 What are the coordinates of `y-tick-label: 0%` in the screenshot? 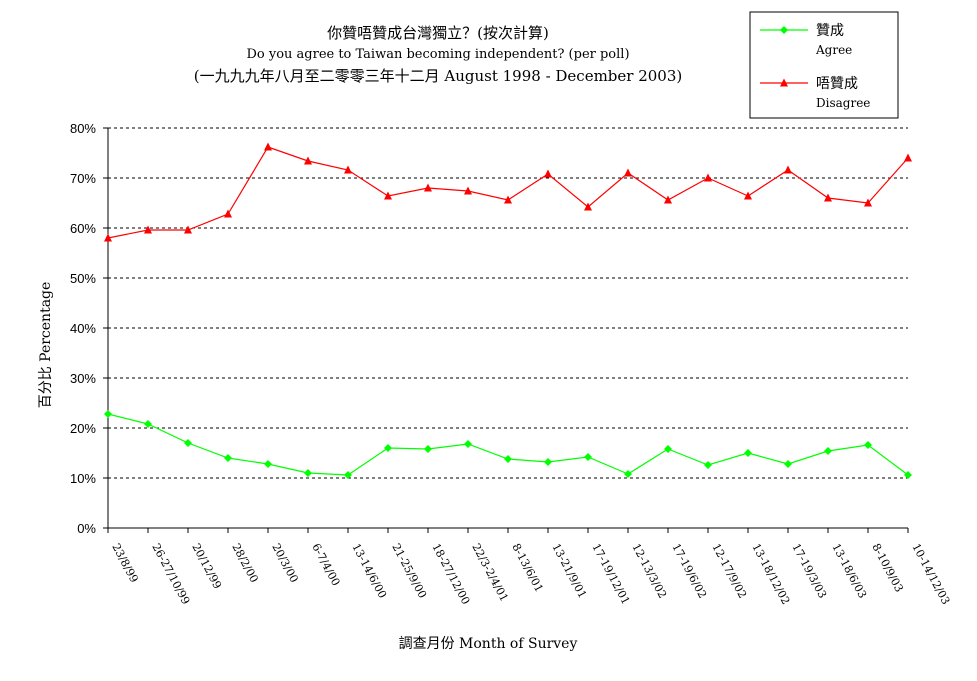 It's located at (86, 528).